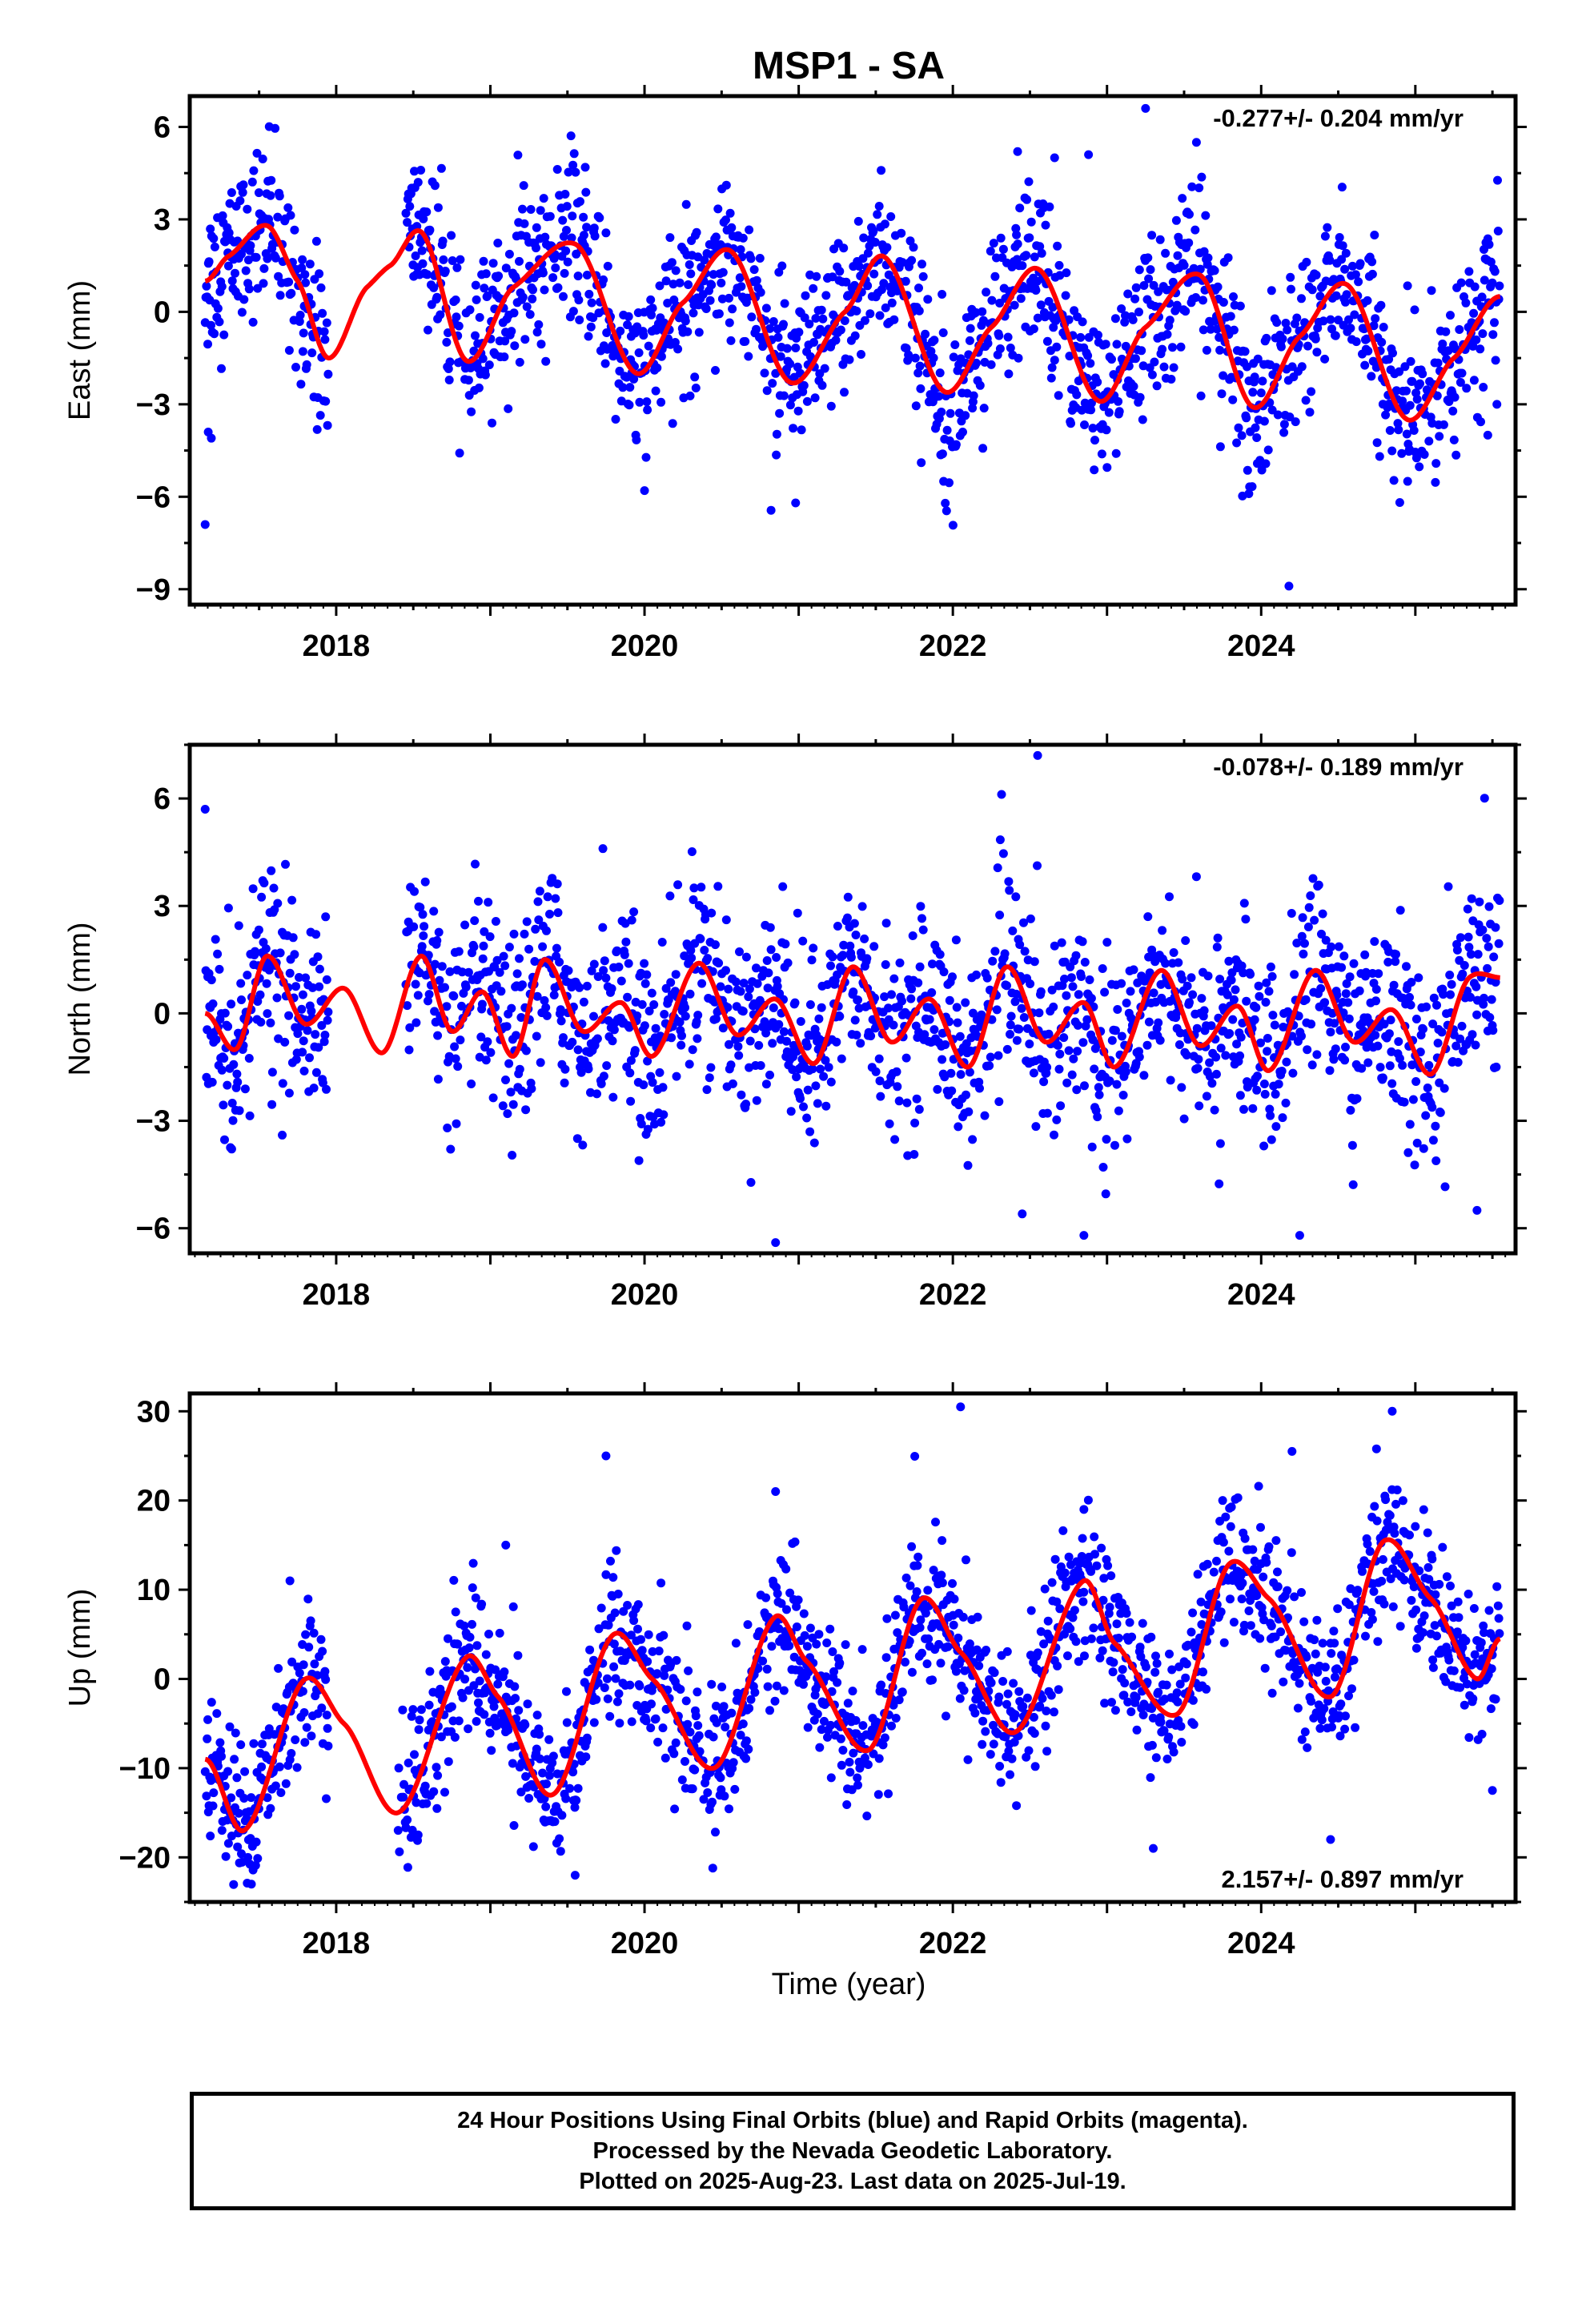  I want to click on fit-curve-north, so click(852, 1015).